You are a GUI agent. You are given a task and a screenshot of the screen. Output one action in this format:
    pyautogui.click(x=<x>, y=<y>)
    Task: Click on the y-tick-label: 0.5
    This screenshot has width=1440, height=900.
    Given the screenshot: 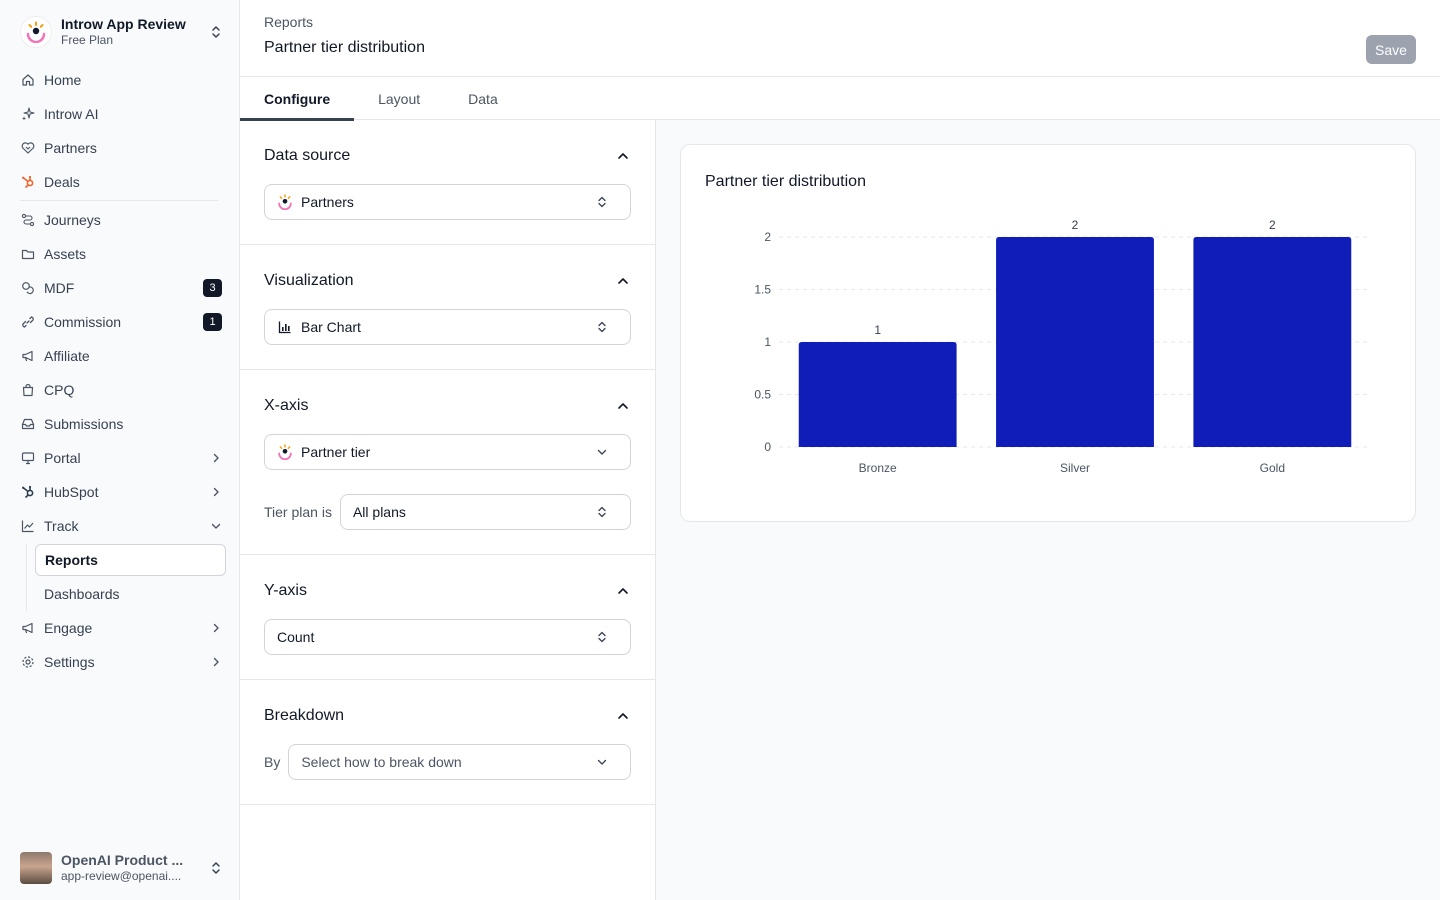 What is the action you would take?
    pyautogui.click(x=762, y=395)
    